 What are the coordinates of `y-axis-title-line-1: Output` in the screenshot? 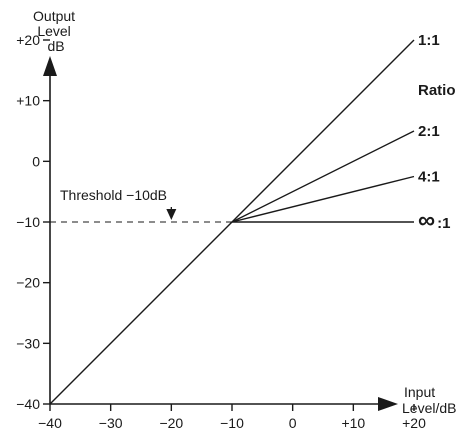 It's located at (54, 16).